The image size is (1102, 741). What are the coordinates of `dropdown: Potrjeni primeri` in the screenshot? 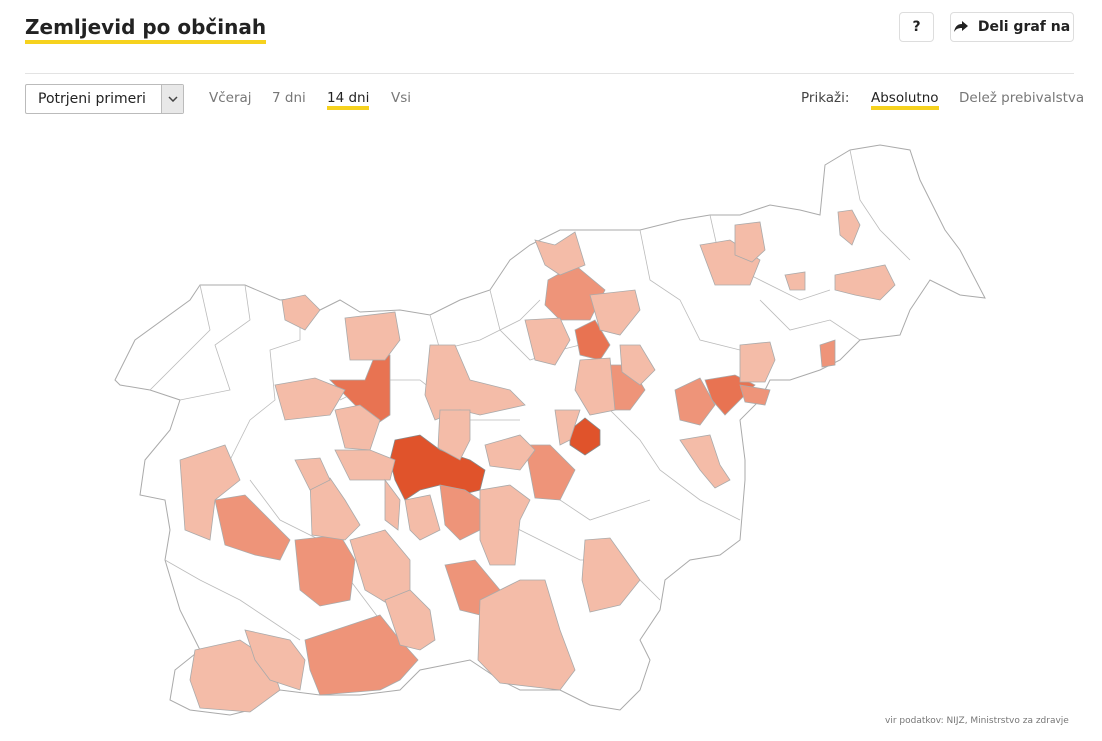 It's located at (104, 99).